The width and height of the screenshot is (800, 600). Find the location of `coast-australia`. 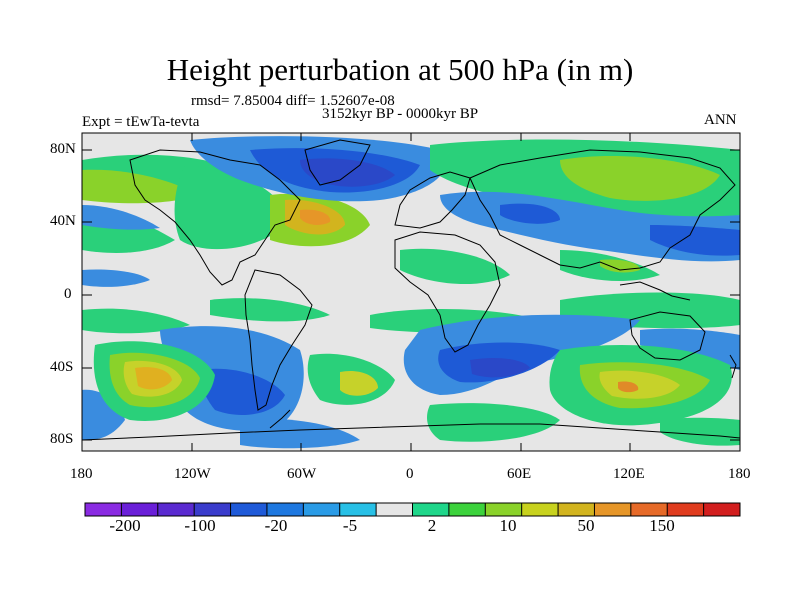

coast-australia is located at coordinates (667, 336).